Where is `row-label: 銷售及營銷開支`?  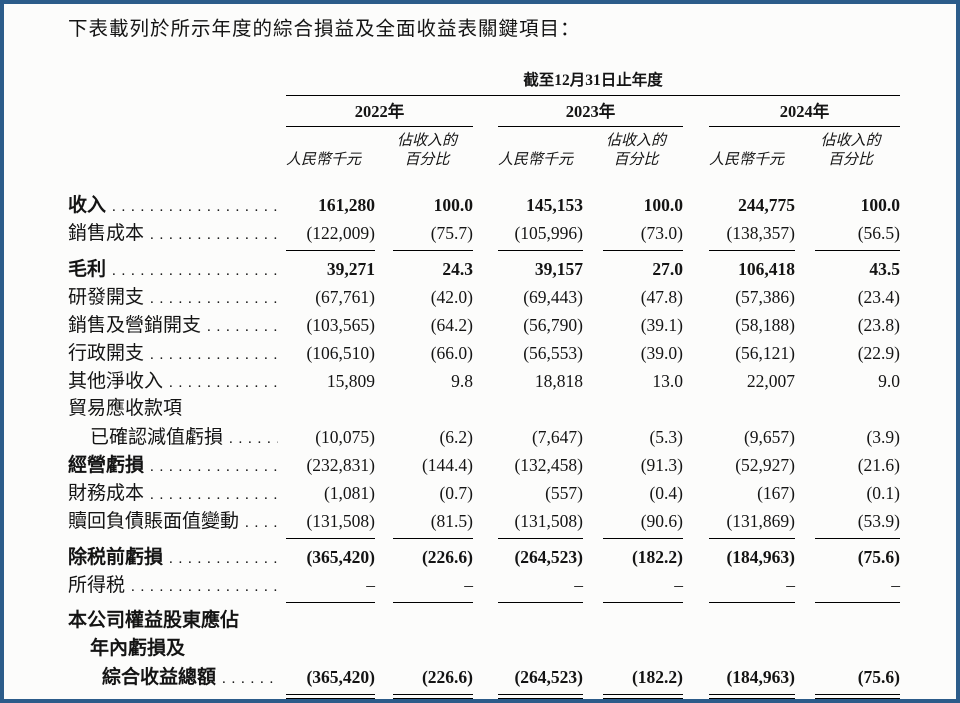 row-label: 銷售及營銷開支 is located at coordinates (135, 325).